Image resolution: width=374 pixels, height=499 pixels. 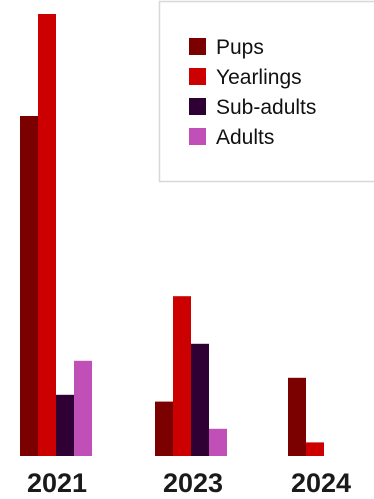 I want to click on legend-label-adults: Adults, so click(x=245, y=137).